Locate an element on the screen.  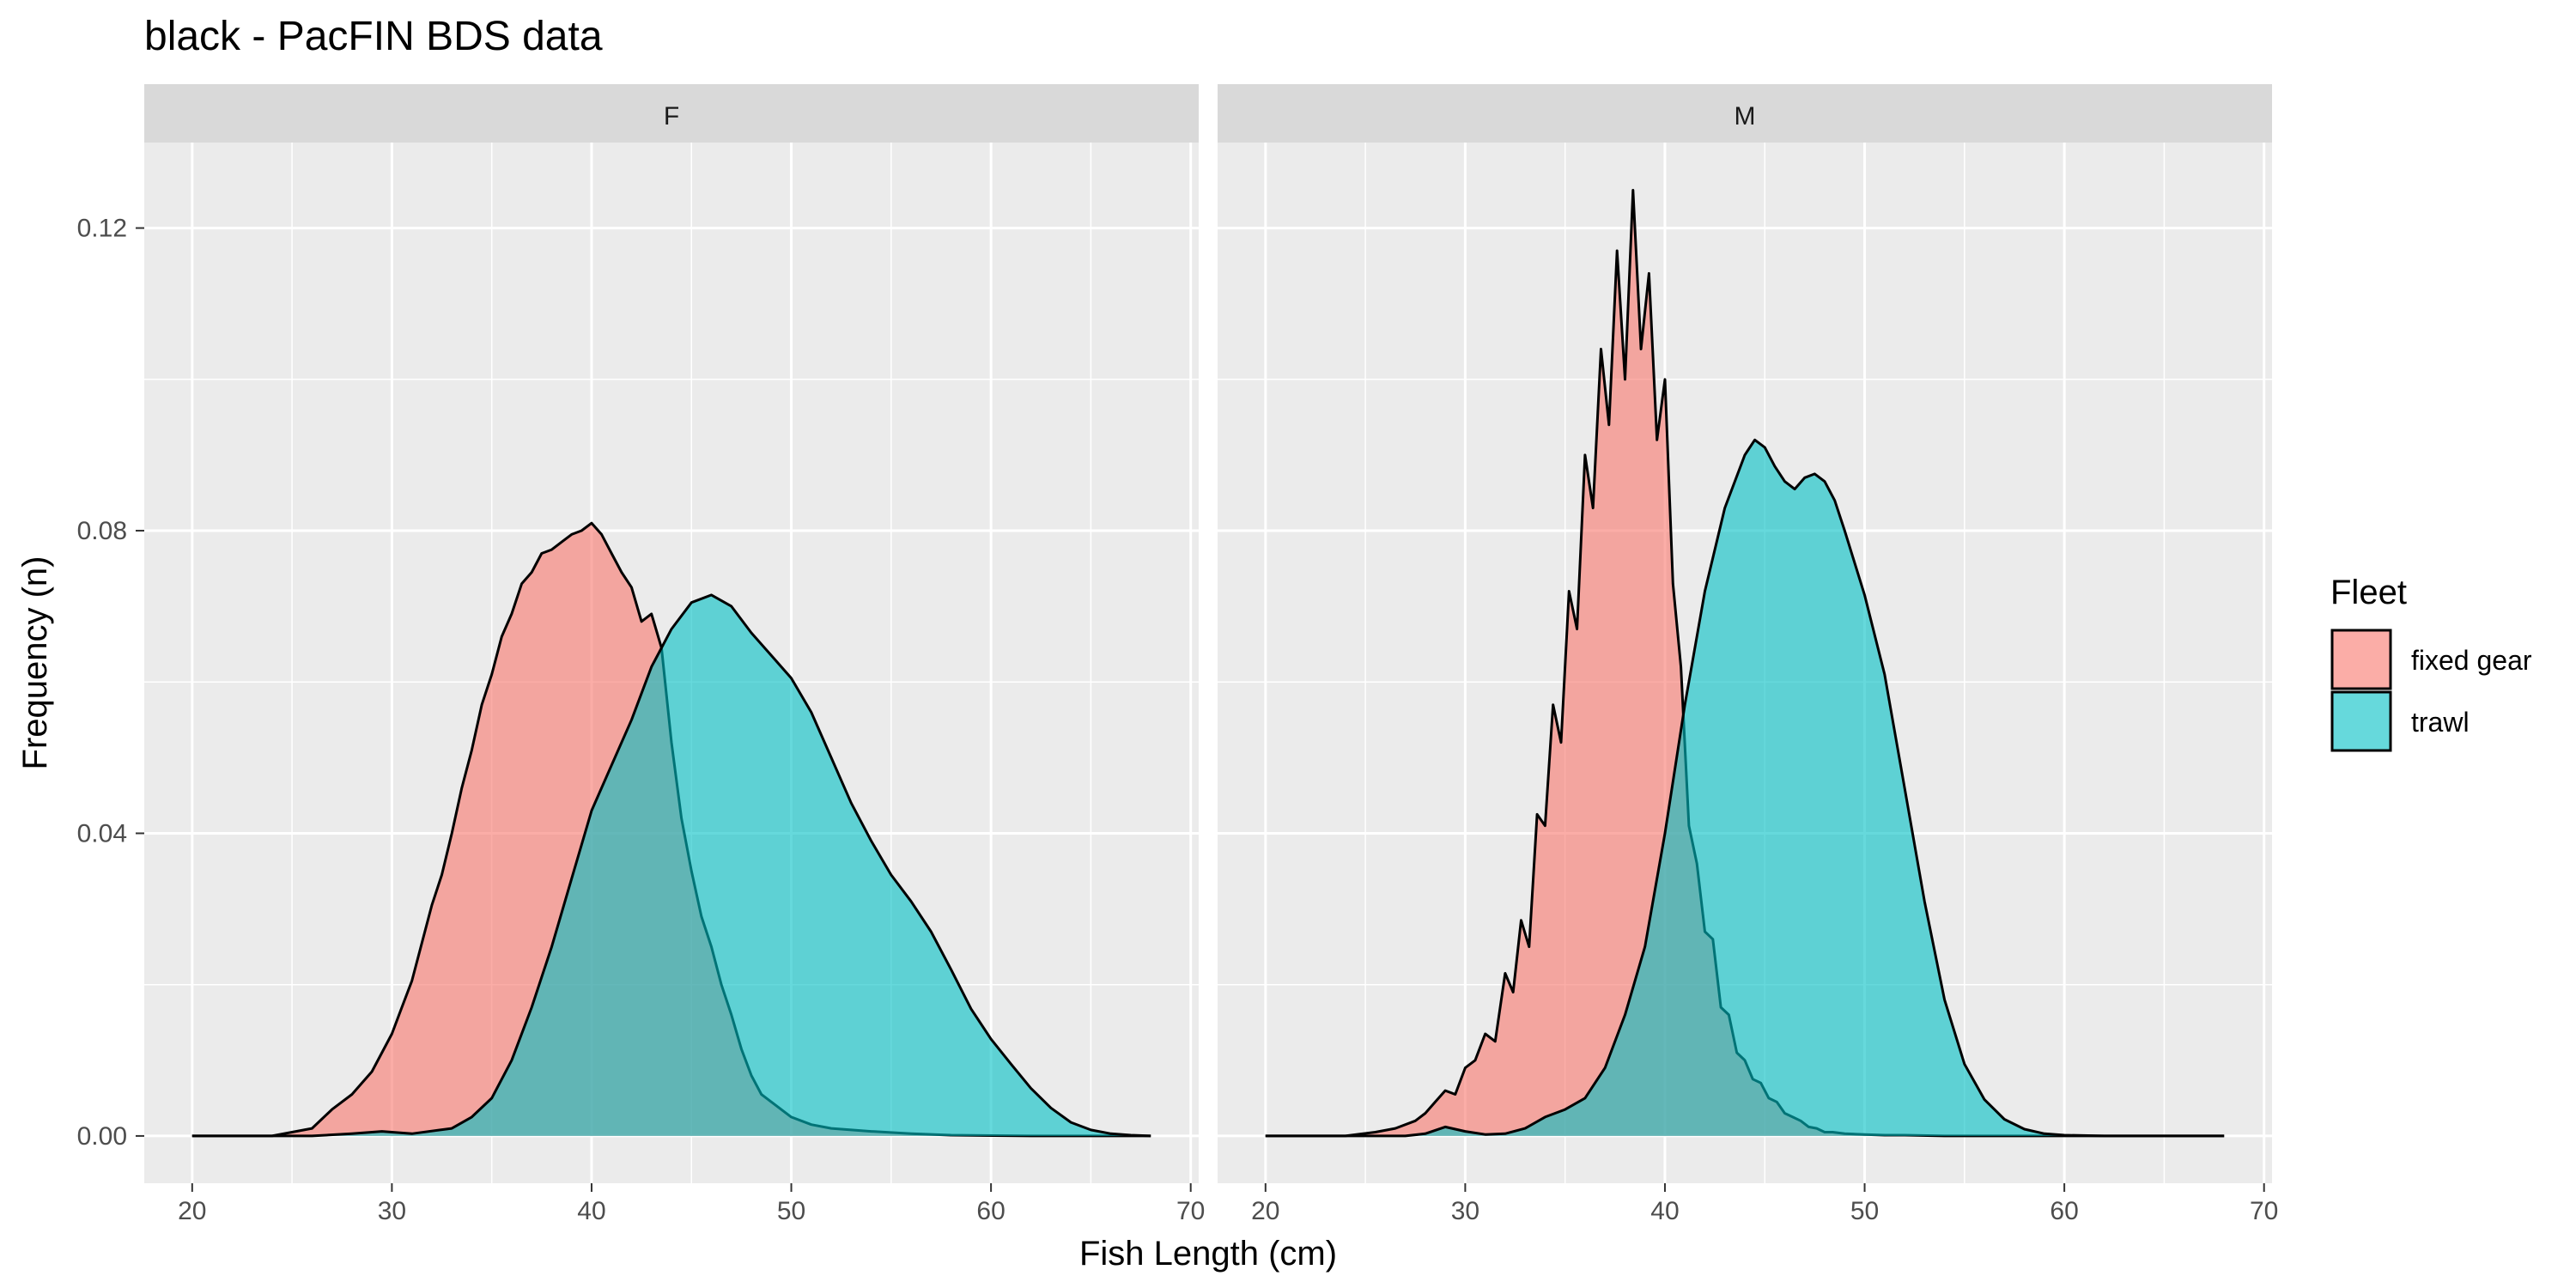
strip-label-m: M is located at coordinates (1745, 117).